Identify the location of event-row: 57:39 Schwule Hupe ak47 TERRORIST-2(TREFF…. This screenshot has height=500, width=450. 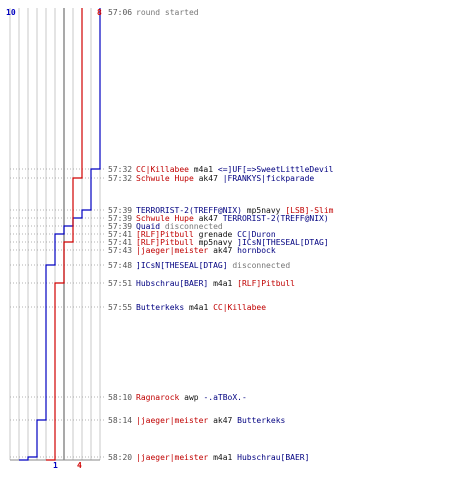
(218, 218).